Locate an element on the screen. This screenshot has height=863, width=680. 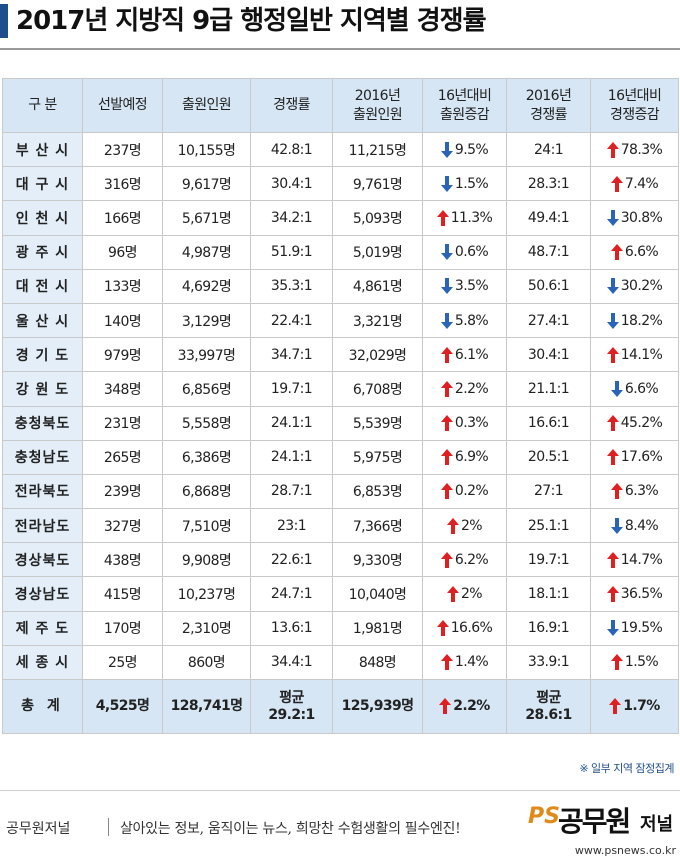
applicants-2016-cell-text: 9,330명 is located at coordinates (377, 560).